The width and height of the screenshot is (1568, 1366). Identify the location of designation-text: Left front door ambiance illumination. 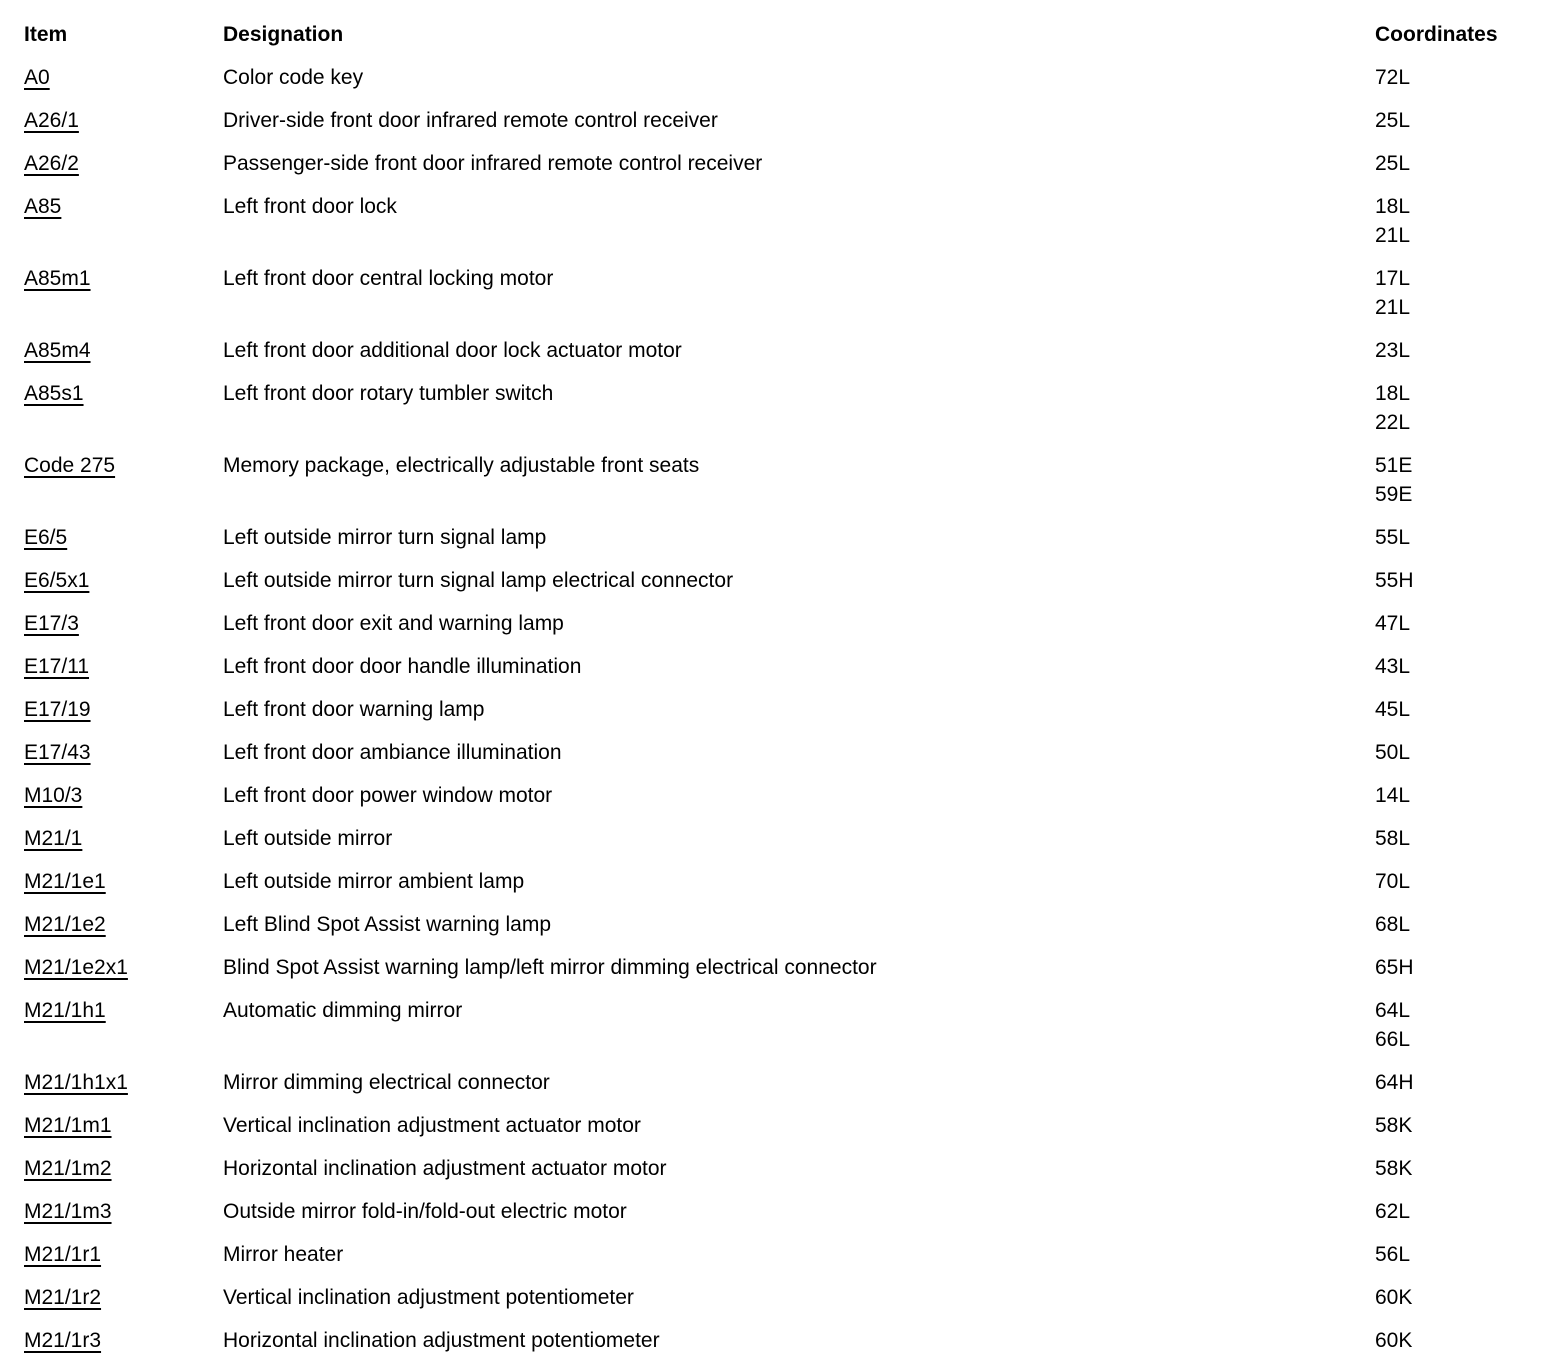
(392, 752).